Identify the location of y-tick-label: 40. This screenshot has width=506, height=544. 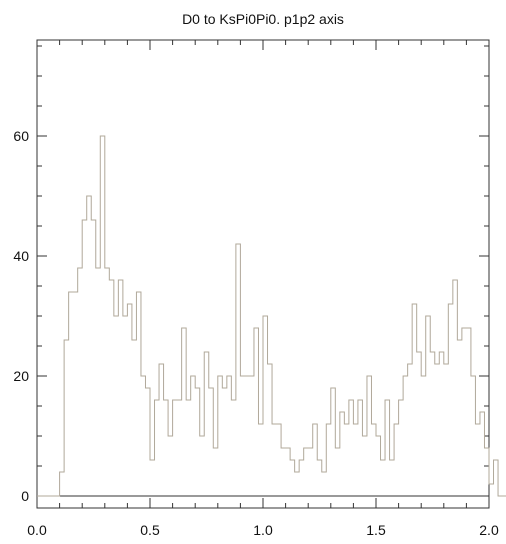
(21, 256).